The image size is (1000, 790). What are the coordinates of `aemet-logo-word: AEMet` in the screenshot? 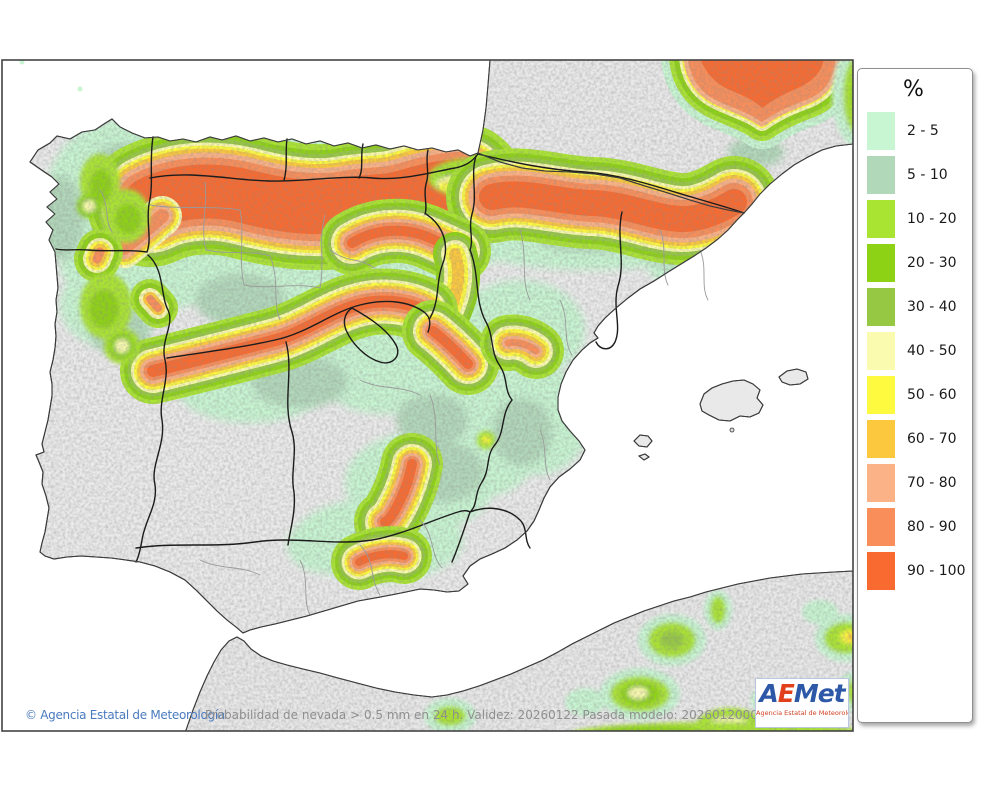 It's located at (802, 694).